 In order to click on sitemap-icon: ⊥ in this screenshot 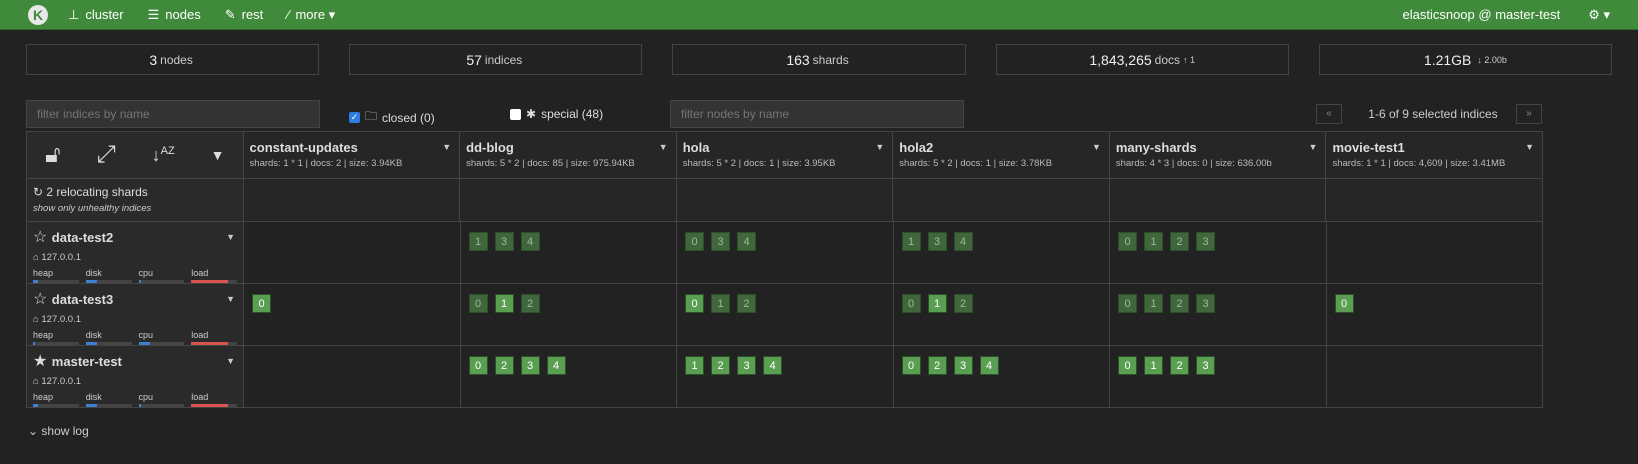, I will do `click(74, 14)`.